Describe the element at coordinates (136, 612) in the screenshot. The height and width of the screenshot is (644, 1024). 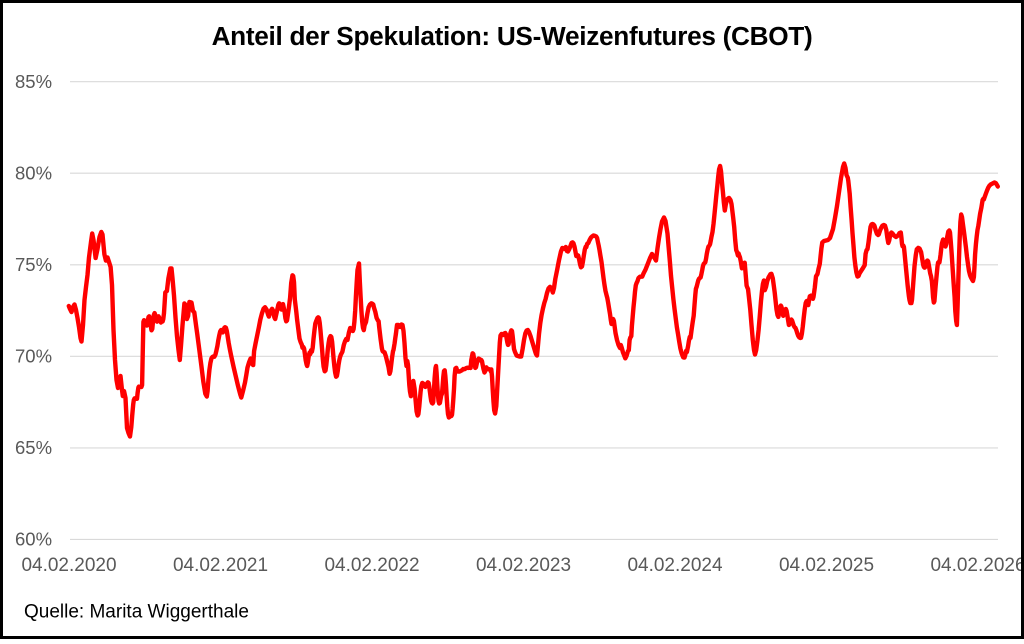
I see `svg-text: Quelle: Marita Wiggerthale` at that location.